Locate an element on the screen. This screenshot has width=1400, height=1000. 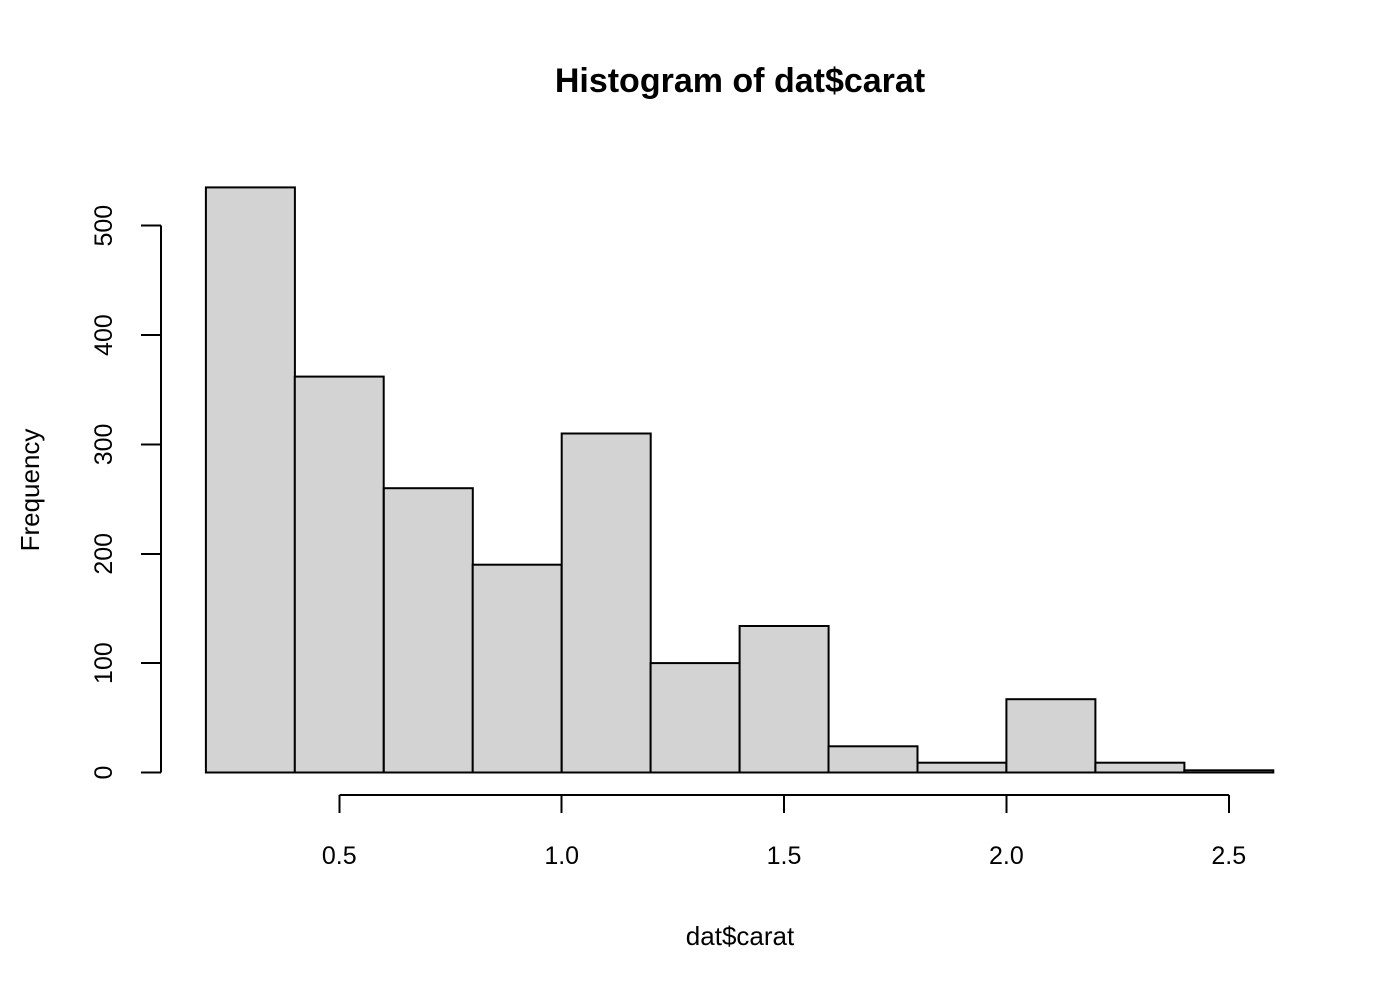
y-axis-tick-label: 200 is located at coordinates (104, 554).